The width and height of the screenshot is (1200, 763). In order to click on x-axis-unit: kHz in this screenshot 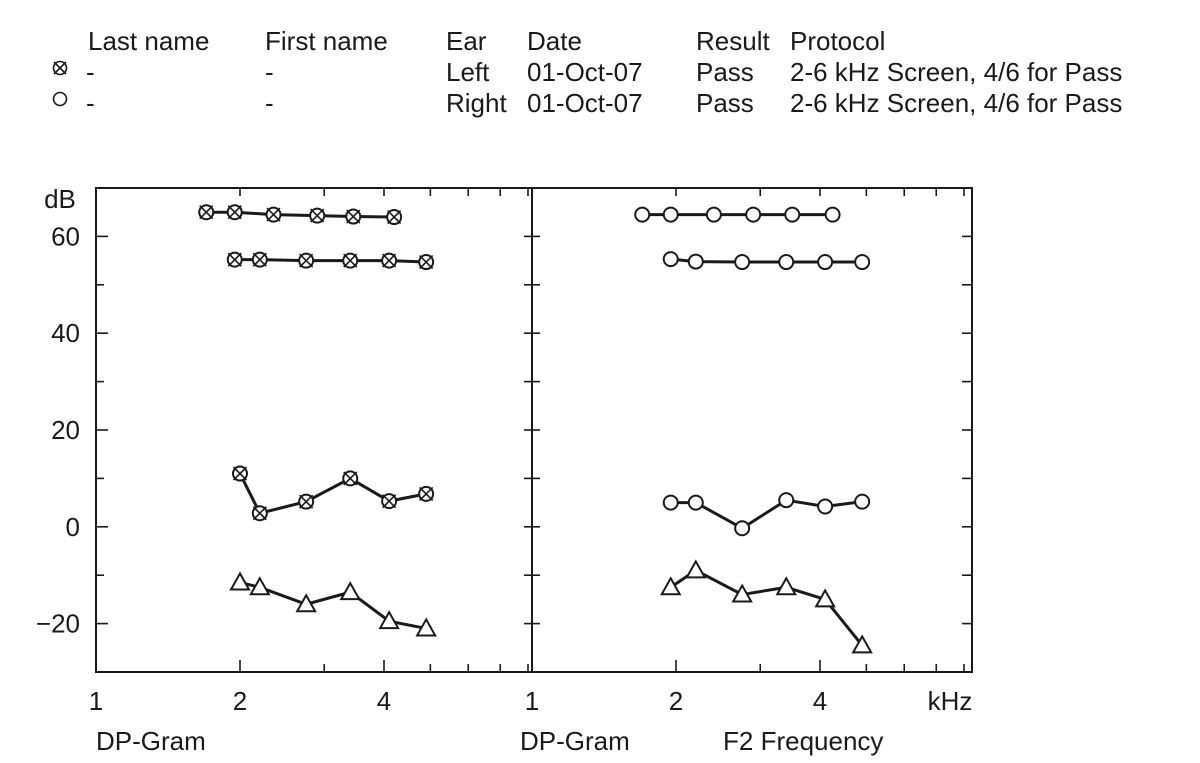, I will do `click(950, 701)`.